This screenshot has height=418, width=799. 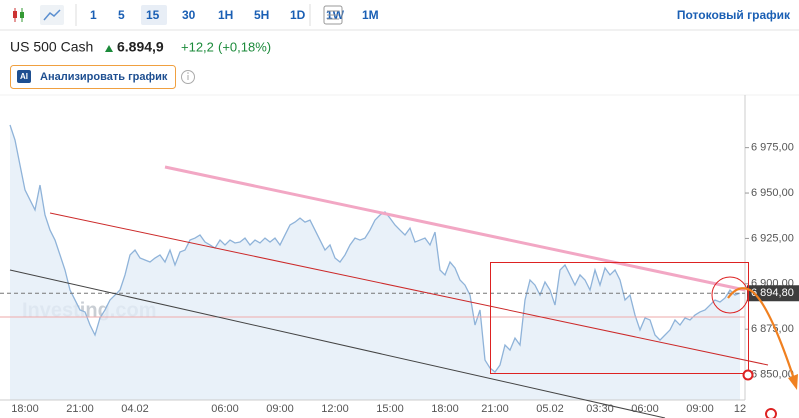 What do you see at coordinates (51, 47) in the screenshot?
I see `instrument-name: US 500 Cash` at bounding box center [51, 47].